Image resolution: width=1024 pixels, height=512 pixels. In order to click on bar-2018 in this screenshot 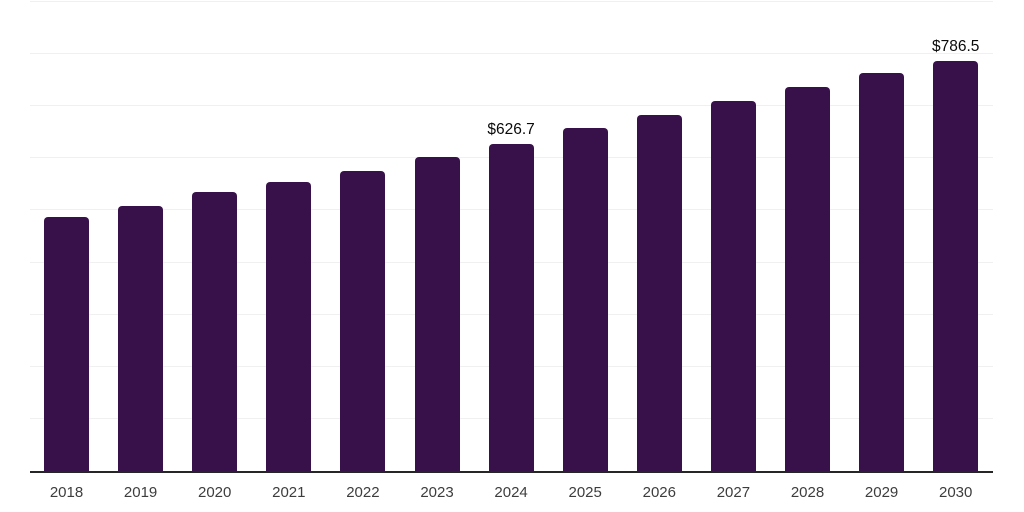, I will do `click(66, 343)`.